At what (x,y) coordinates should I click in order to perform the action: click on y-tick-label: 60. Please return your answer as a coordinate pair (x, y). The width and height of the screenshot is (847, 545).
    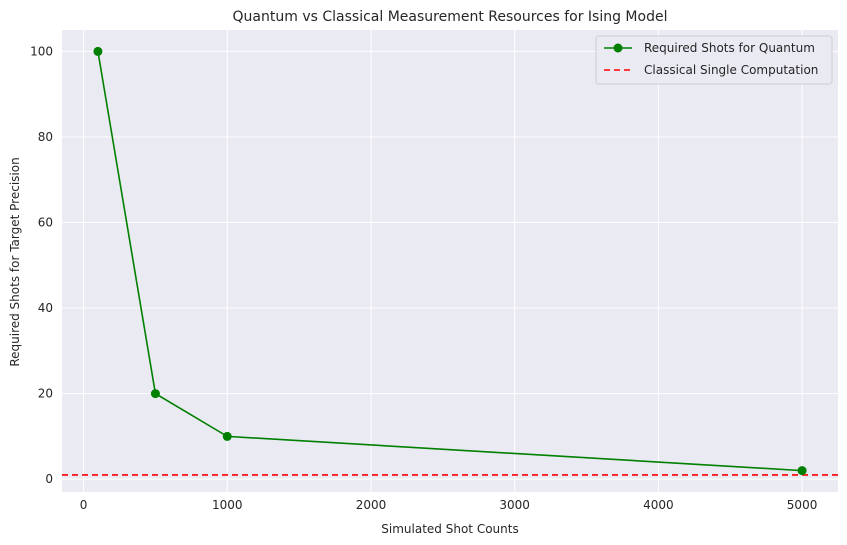
    Looking at the image, I should click on (45, 223).